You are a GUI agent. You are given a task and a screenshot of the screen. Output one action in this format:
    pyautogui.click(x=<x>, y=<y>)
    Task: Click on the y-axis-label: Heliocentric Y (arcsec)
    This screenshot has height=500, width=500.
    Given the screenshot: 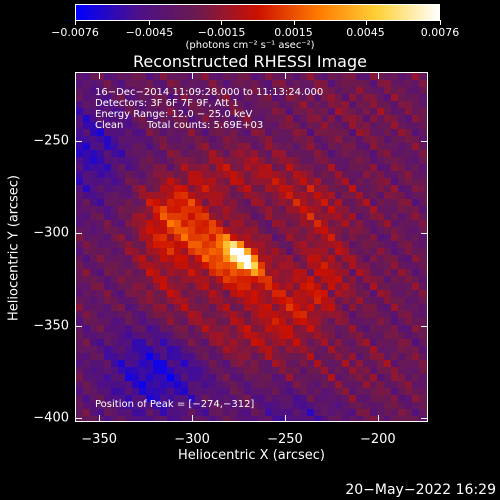 What is the action you would take?
    pyautogui.click(x=14, y=248)
    